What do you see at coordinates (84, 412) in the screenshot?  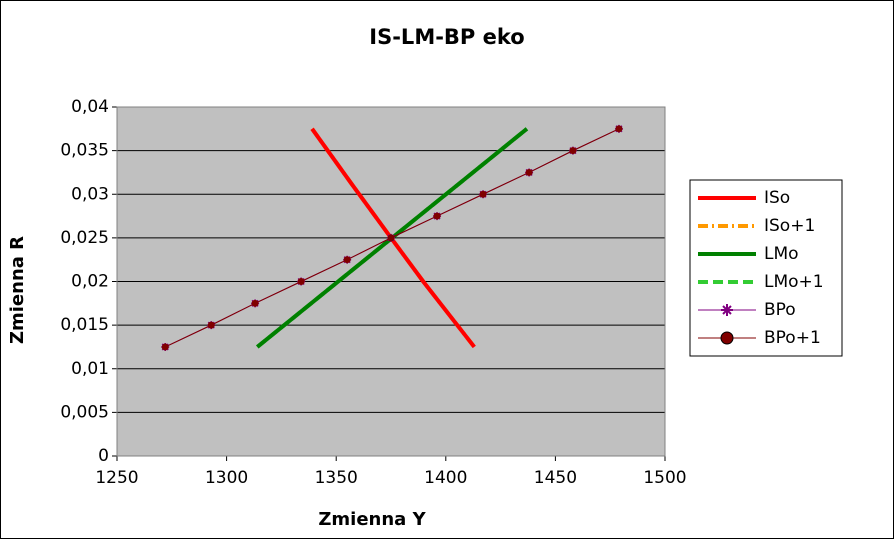 I see `y-tick-label: 0,005` at bounding box center [84, 412].